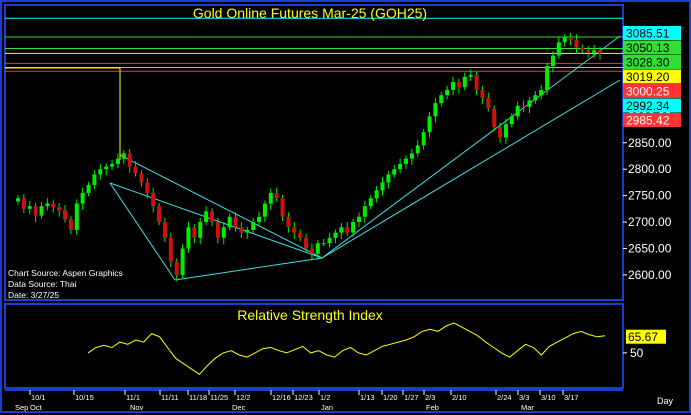 Image resolution: width=691 pixels, height=415 pixels. What do you see at coordinates (198, 397) in the screenshot?
I see `x-tick-label-4: 11/18` at bounding box center [198, 397].